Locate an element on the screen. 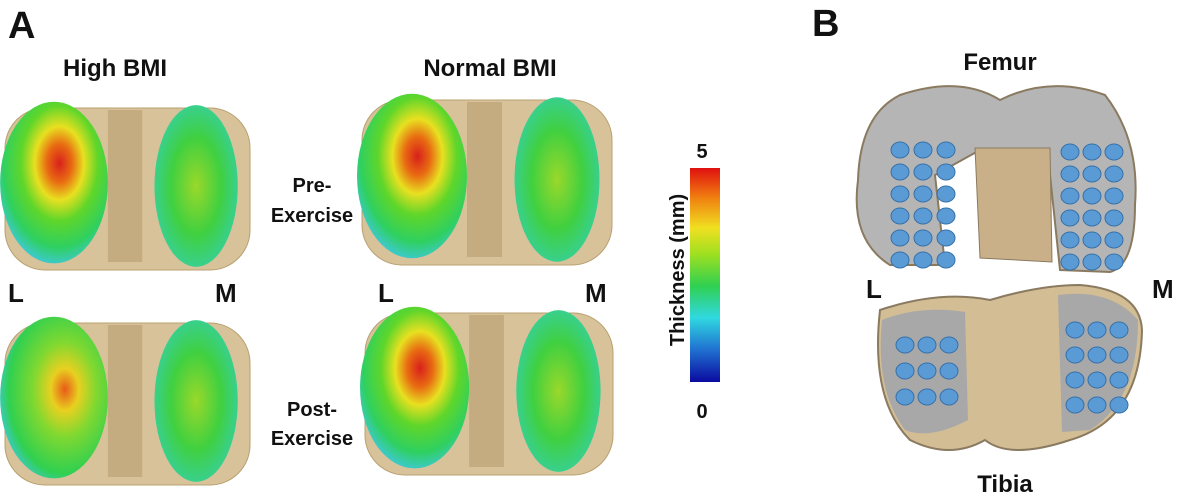  timepoint-label: Post- is located at coordinates (312, 410).